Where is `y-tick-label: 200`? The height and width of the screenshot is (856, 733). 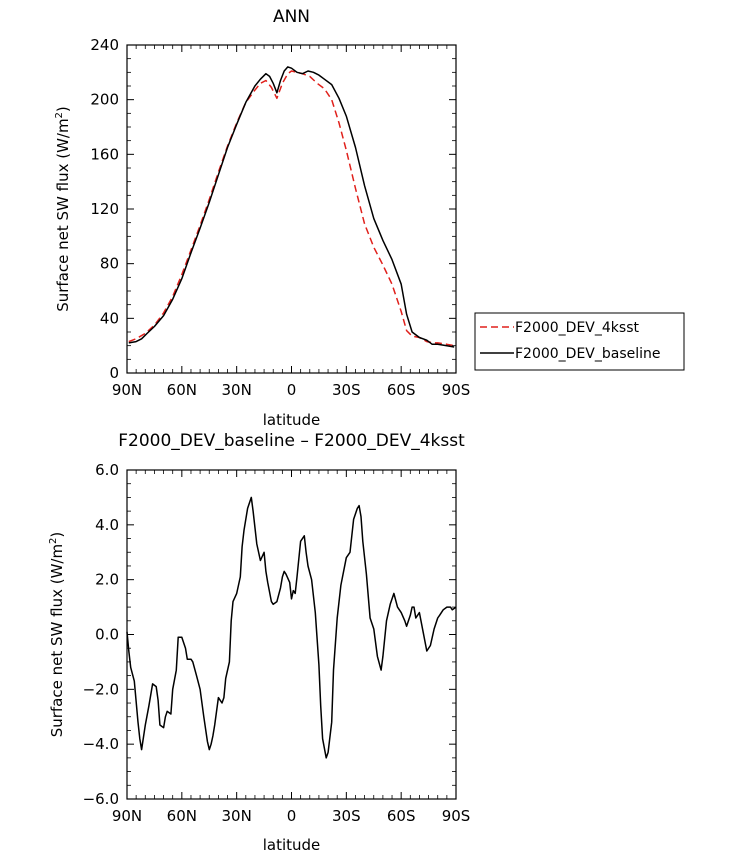
y-tick-label: 200 is located at coordinates (104, 100).